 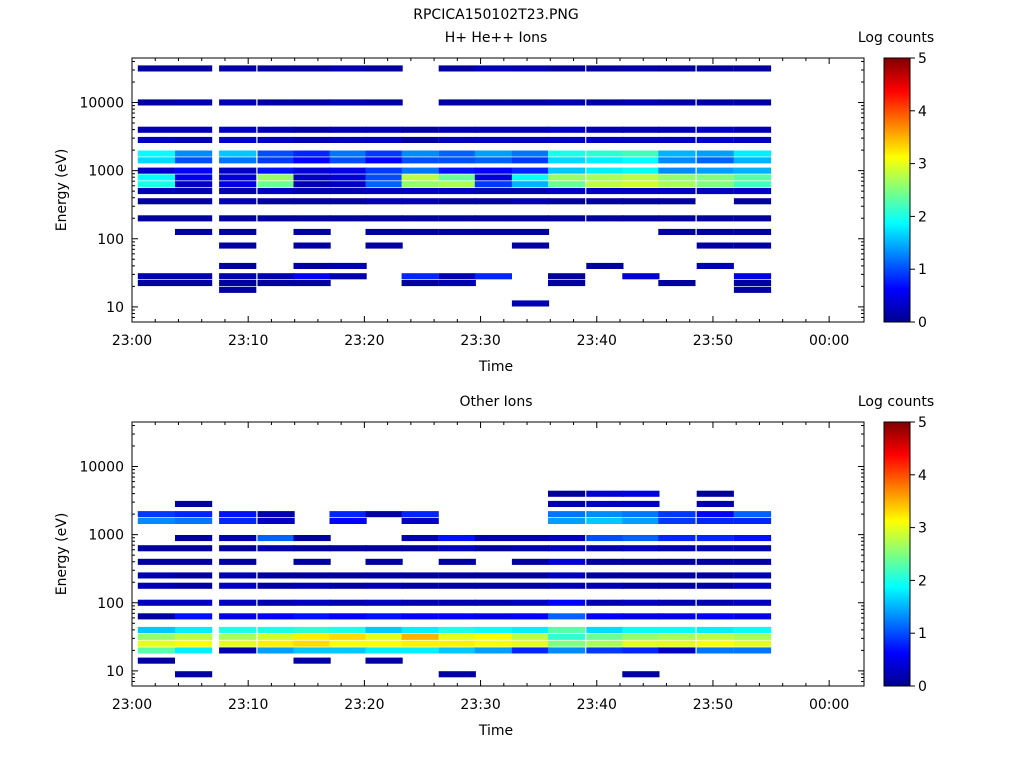 I want to click on colorbar-tick-label: 2, so click(x=922, y=581).